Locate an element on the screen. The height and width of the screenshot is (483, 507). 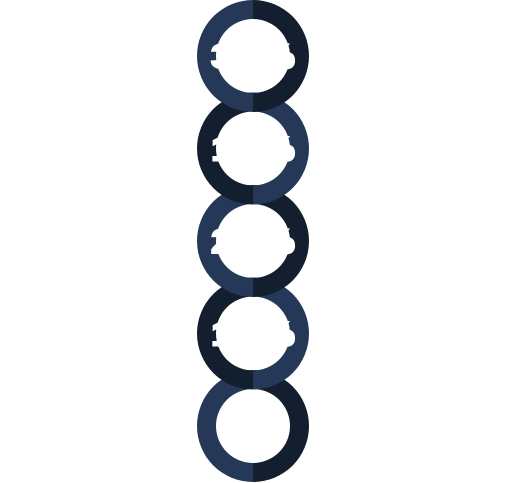
ring-2-percent-label: 16% is located at coordinates (253, 150).